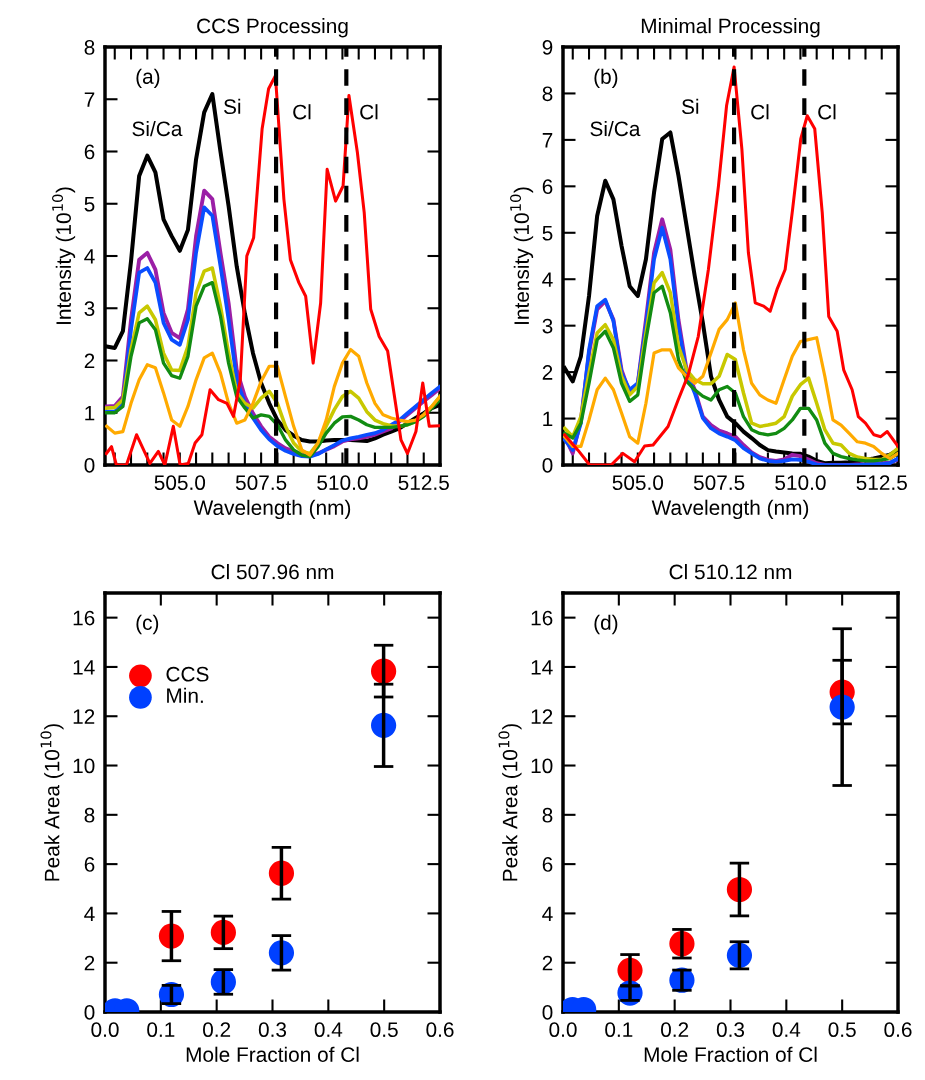 The image size is (925, 1080). What do you see at coordinates (272, 572) in the screenshot?
I see `chart-title: Cl 507.96 nm` at bounding box center [272, 572].